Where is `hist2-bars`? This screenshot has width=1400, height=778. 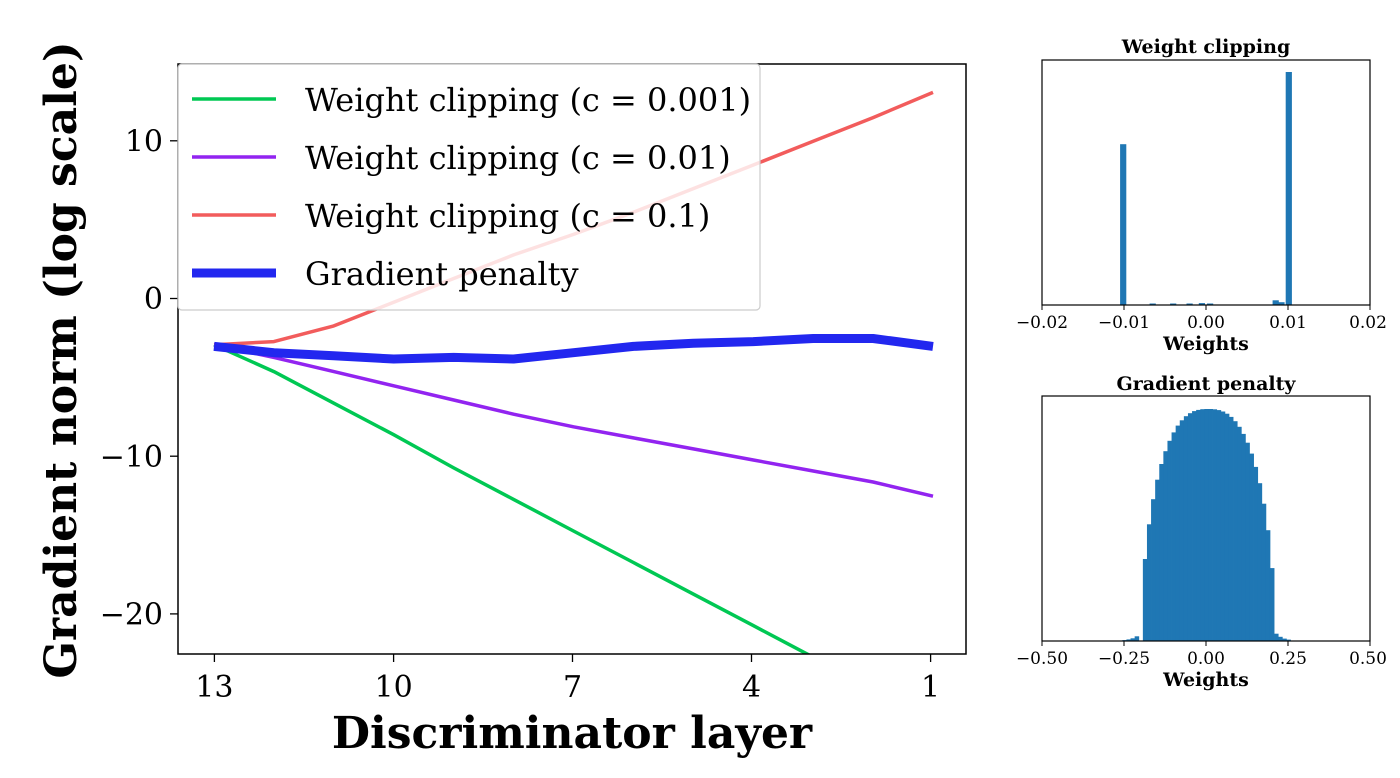 hist2-bars is located at coordinates (1206, 525).